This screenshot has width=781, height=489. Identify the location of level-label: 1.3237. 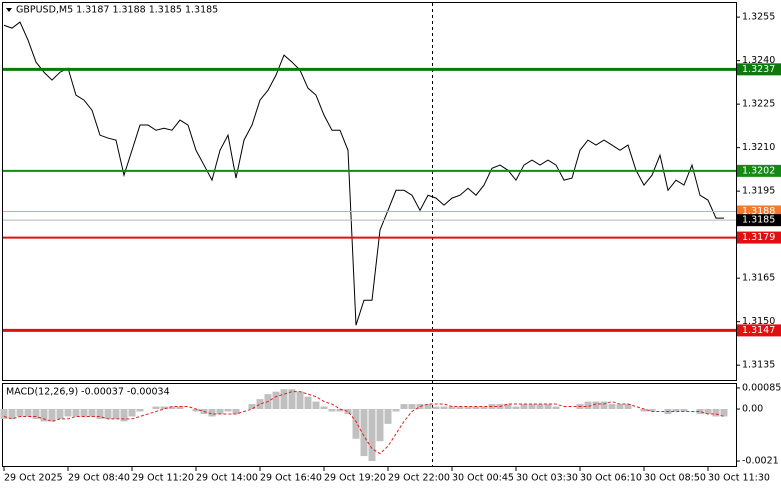
(758, 69).